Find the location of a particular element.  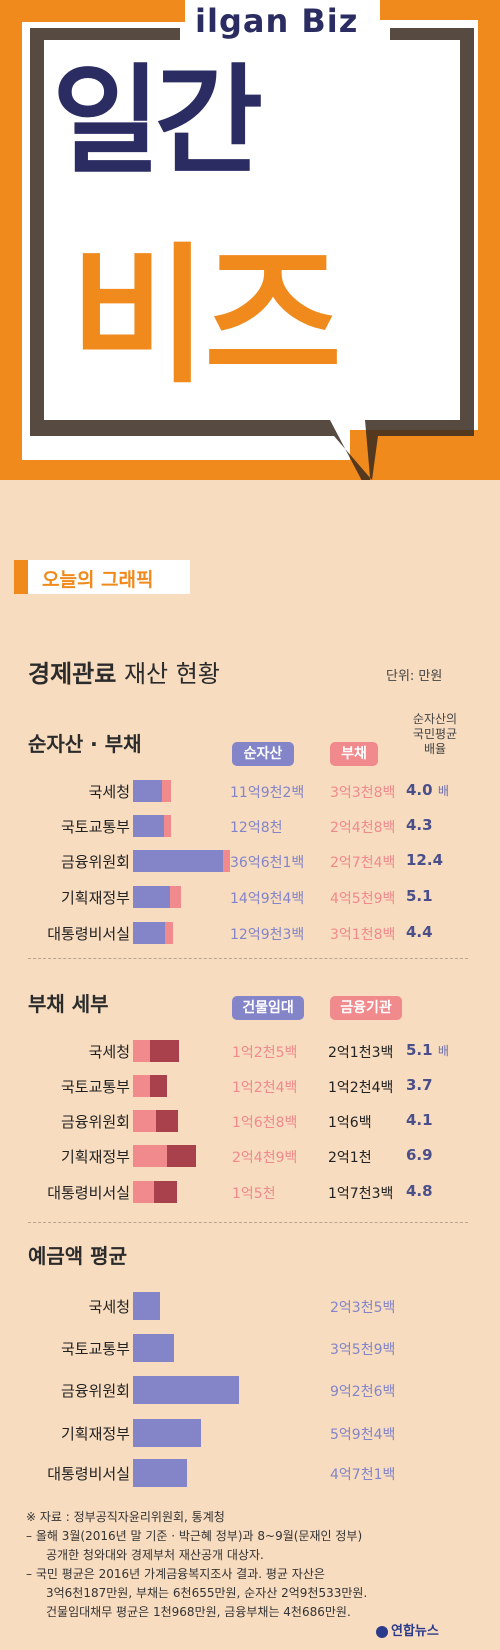

ratio-value: 4.8 is located at coordinates (419, 1191).